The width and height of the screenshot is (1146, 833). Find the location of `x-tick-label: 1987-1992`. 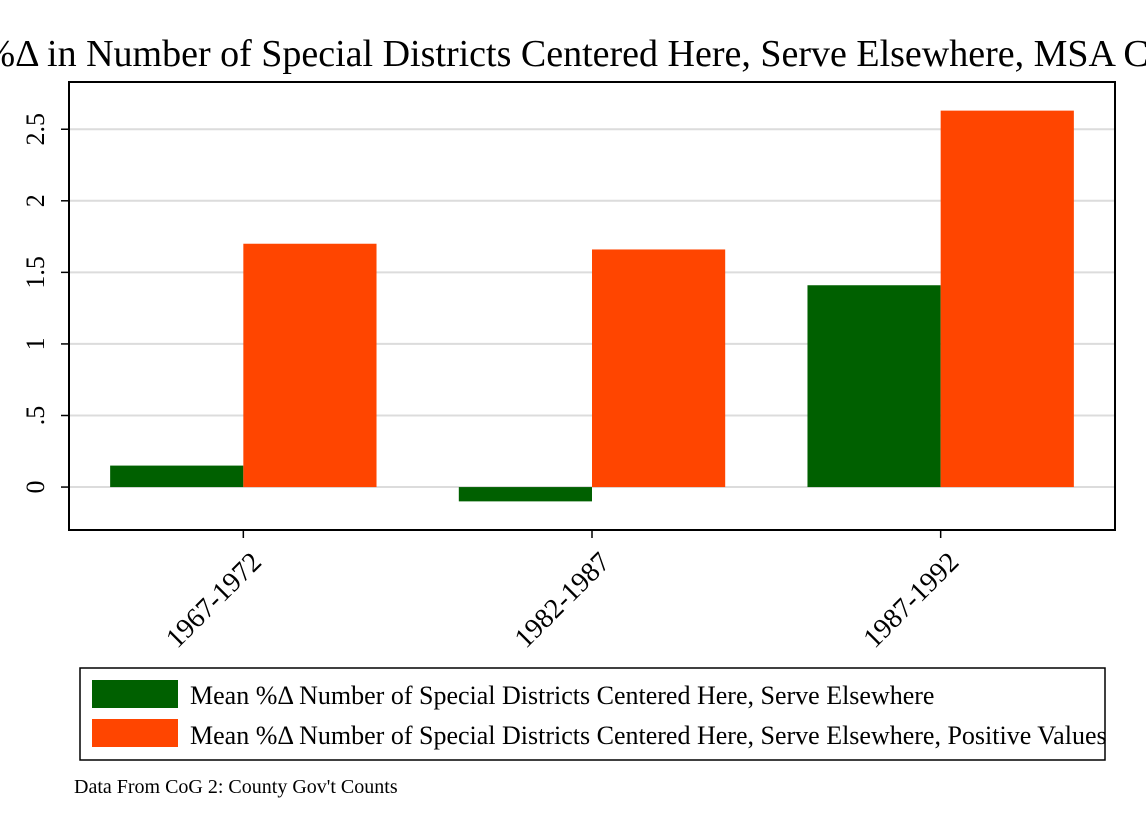

x-tick-label: 1987-1992 is located at coordinates (911, 601).